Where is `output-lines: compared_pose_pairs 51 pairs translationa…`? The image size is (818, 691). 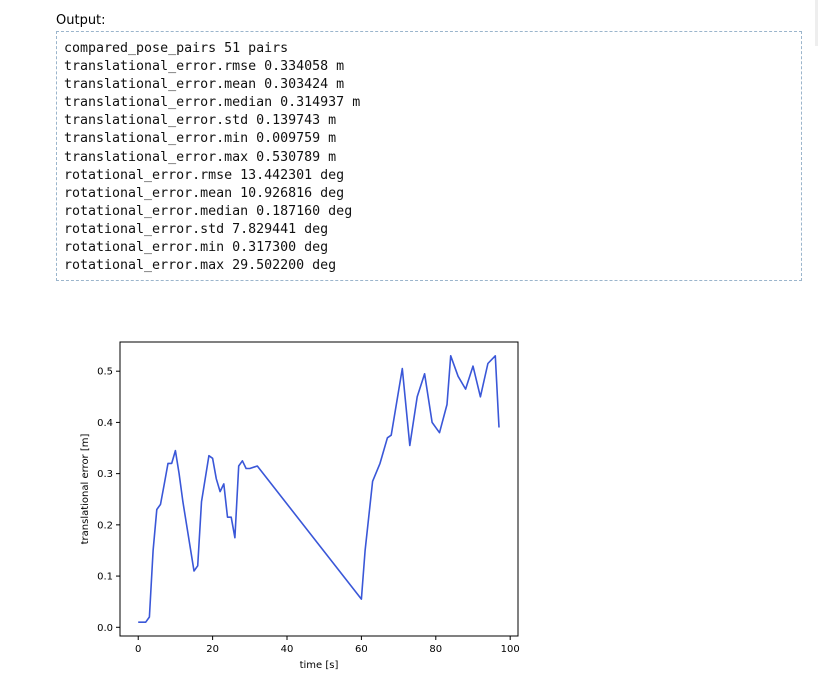
output-lines: compared_pose_pairs 51 pairs translationa… is located at coordinates (212, 157).